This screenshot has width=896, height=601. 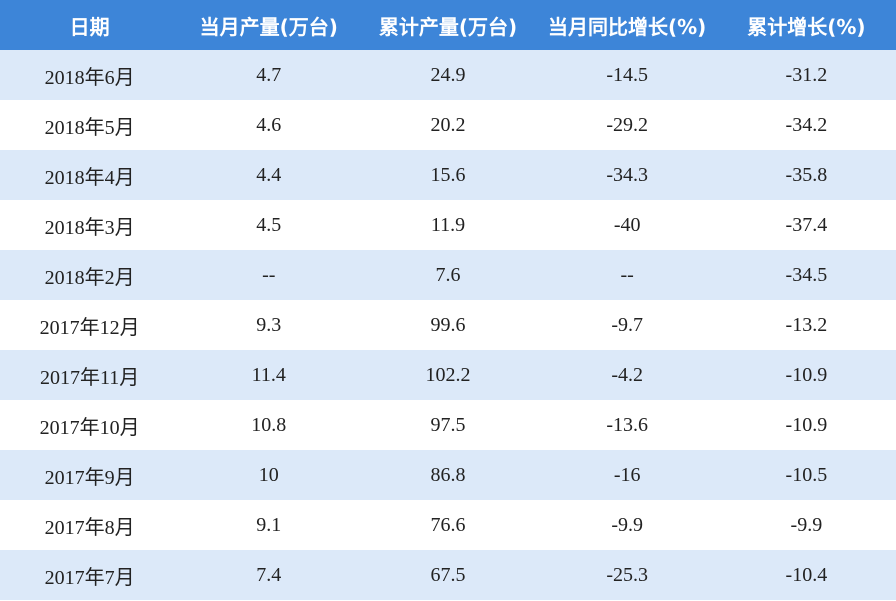 I want to click on table-cell: 10.8, so click(x=269, y=425).